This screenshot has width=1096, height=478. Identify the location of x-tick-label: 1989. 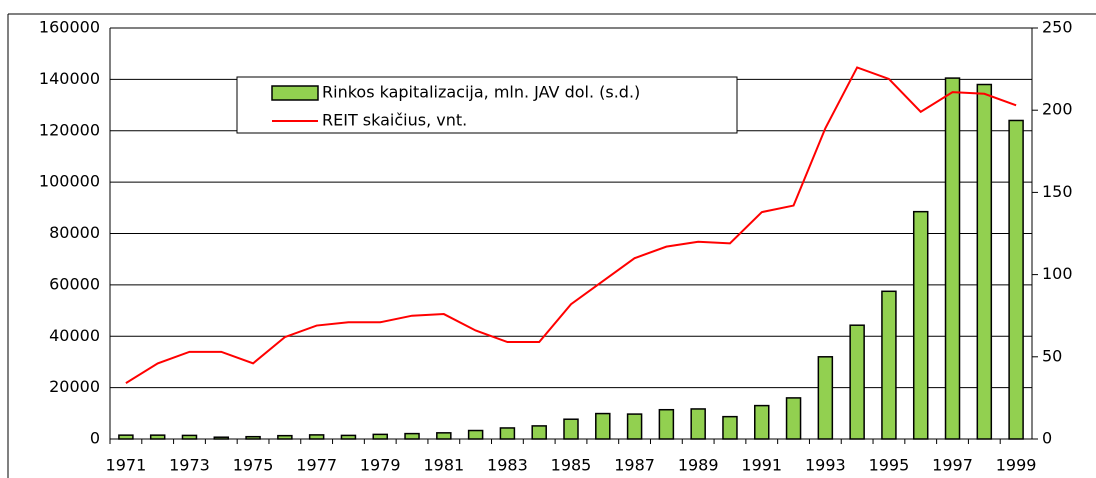
(698, 465).